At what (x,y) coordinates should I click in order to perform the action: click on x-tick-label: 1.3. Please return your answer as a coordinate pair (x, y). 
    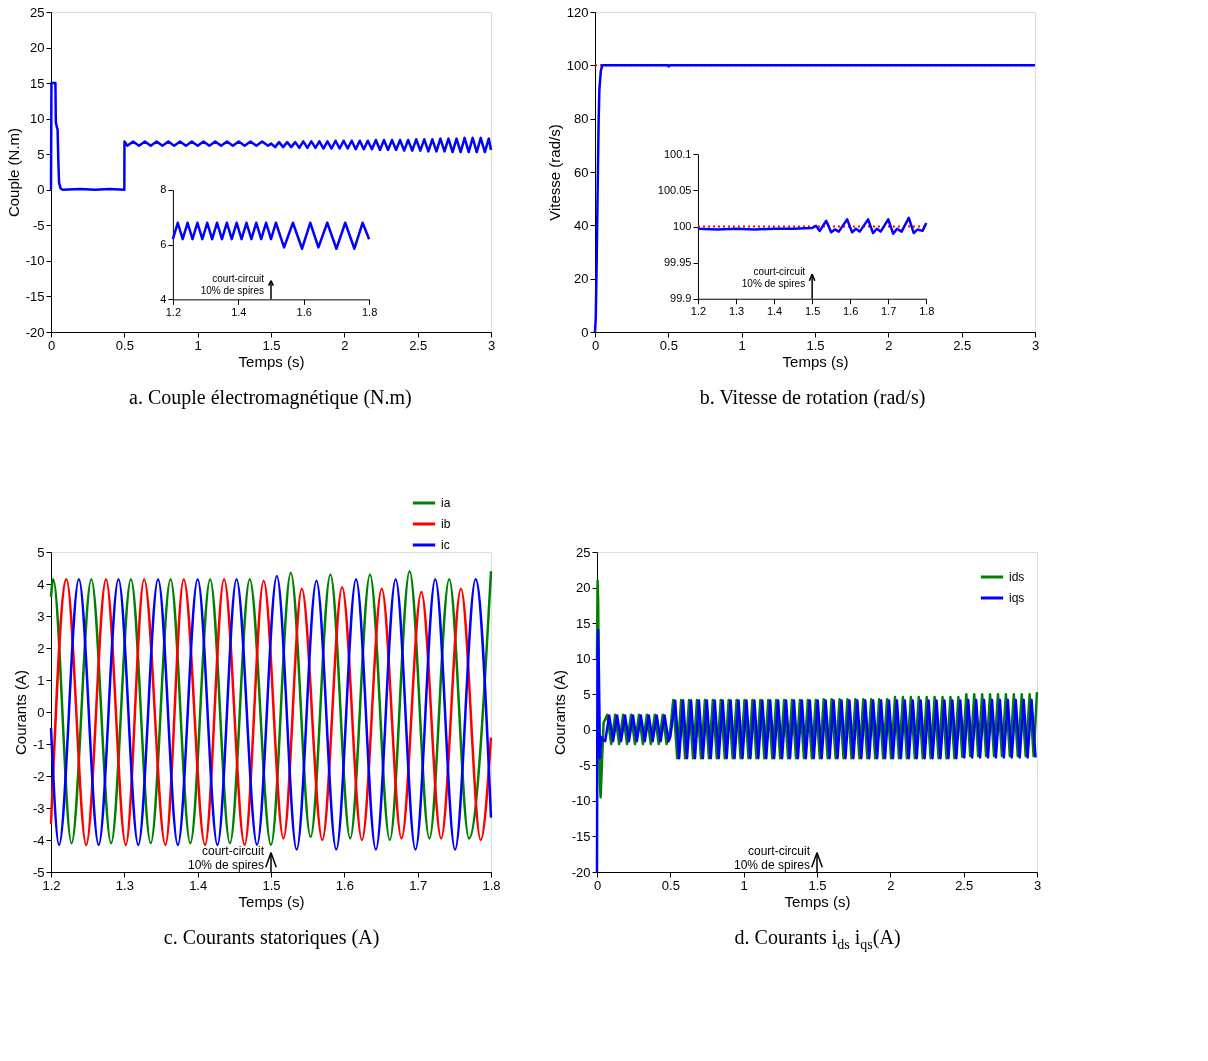
    Looking at the image, I should click on (736, 311).